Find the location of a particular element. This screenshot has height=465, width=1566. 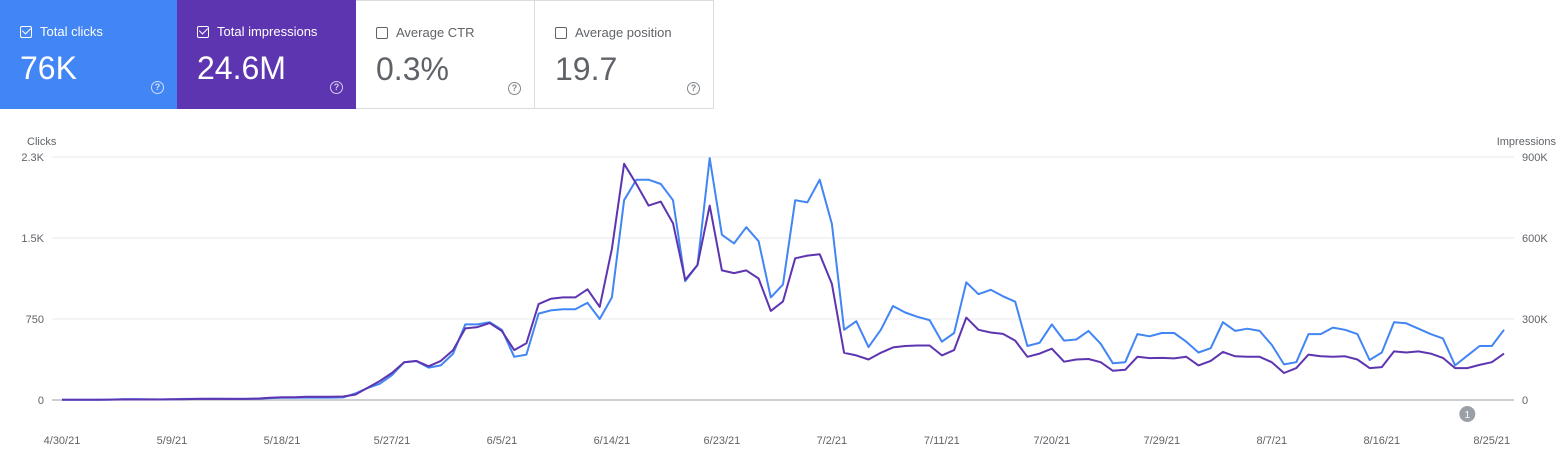

total-clicks-header: Total clicks is located at coordinates (61, 31).